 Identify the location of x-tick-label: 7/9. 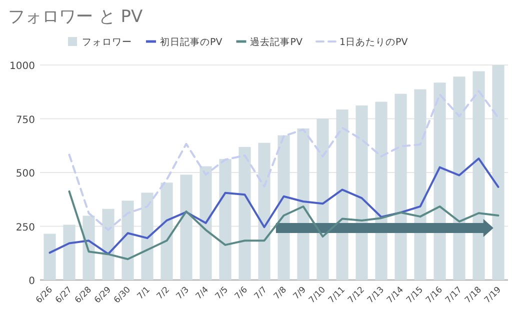
(300, 293).